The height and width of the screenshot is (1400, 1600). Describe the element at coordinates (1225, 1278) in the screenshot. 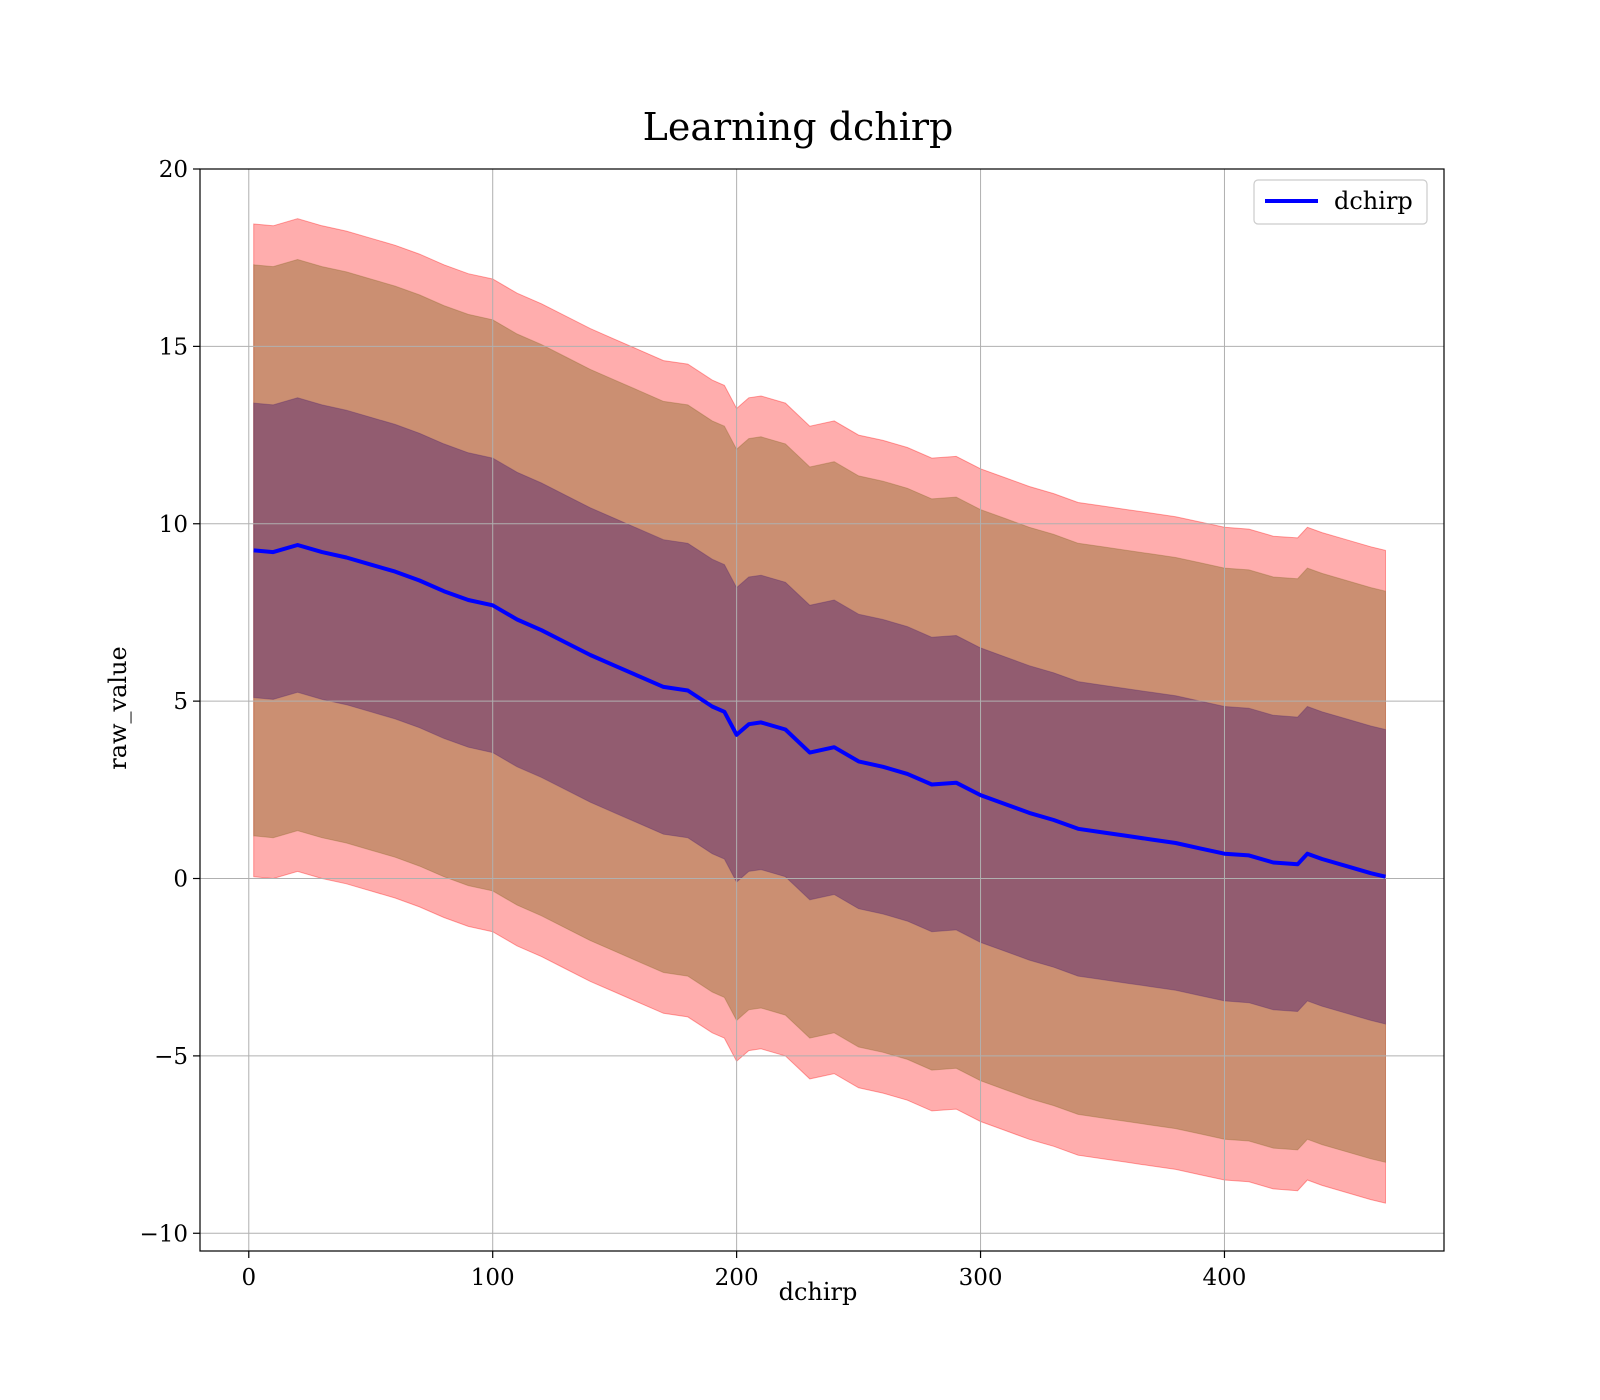

I see `x-tick-label: 400` at that location.